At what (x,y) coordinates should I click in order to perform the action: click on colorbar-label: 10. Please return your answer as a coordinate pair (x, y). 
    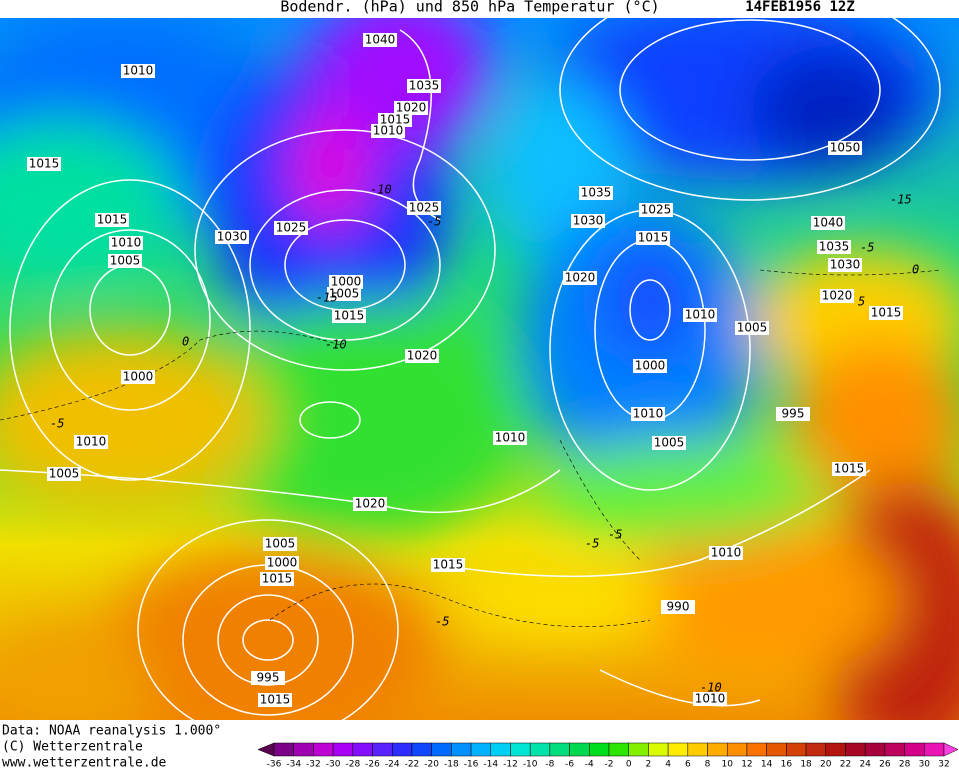
    Looking at the image, I should click on (728, 765).